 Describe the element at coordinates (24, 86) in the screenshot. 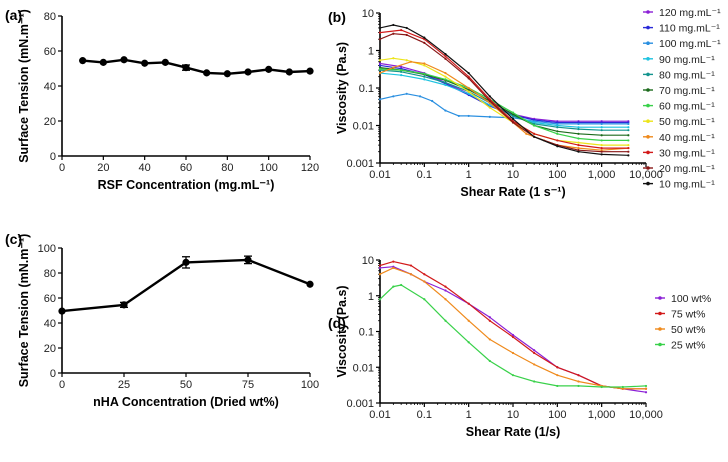

I see `y-axis-label: Surface Tension (mN.m⁻¹)` at that location.